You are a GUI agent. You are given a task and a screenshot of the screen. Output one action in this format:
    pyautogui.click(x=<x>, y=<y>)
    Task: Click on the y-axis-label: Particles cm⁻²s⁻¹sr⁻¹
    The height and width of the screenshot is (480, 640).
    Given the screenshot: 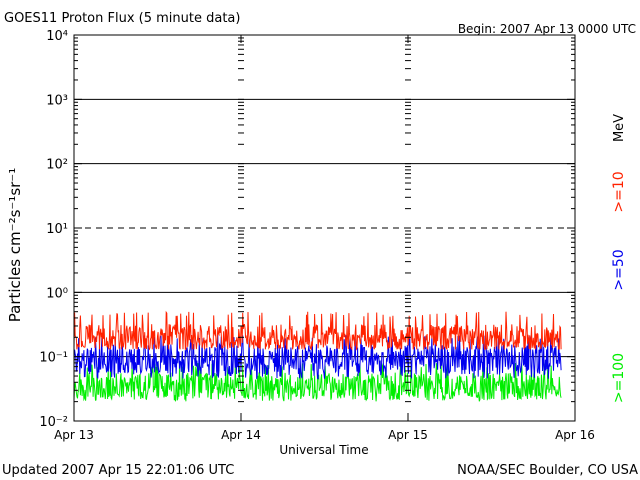 What is the action you would take?
    pyautogui.click(x=15, y=245)
    